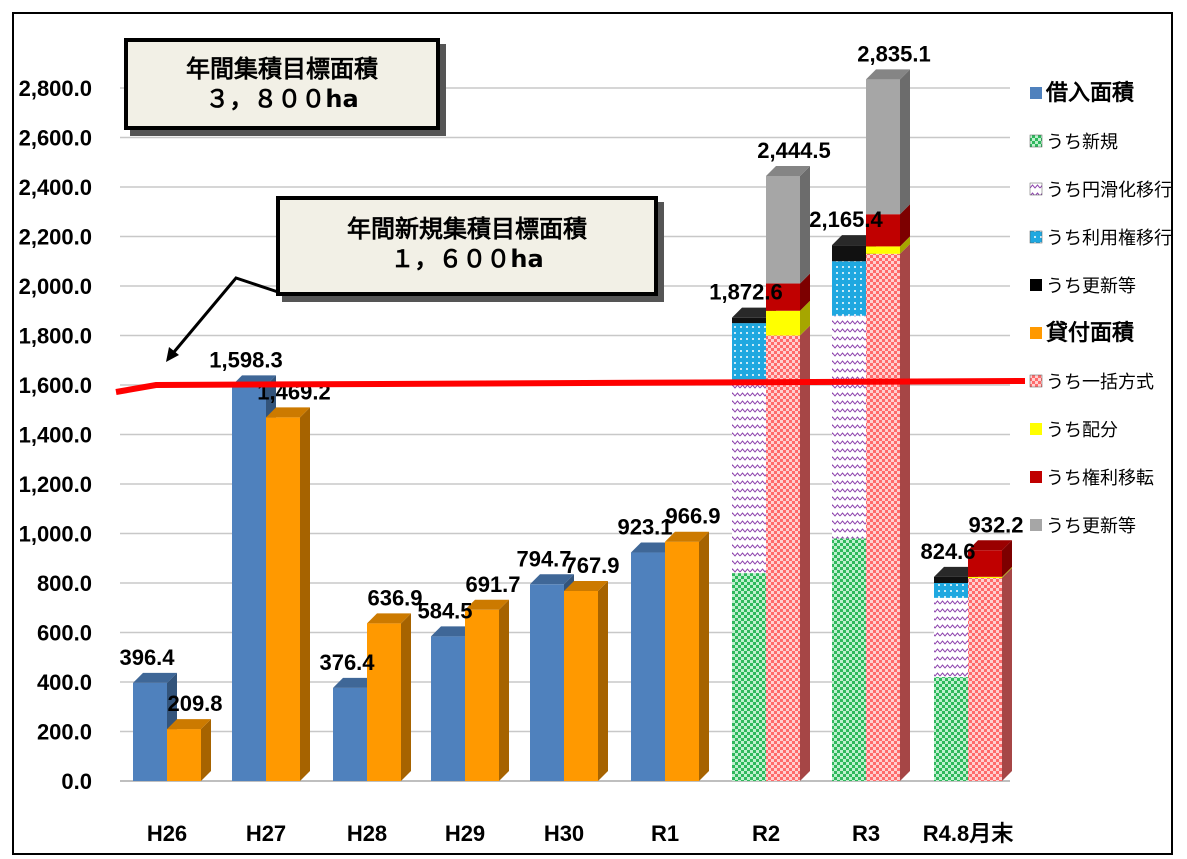  Describe the element at coordinates (543, 558) in the screenshot. I see `borrow-data-label: 794.7` at that location.